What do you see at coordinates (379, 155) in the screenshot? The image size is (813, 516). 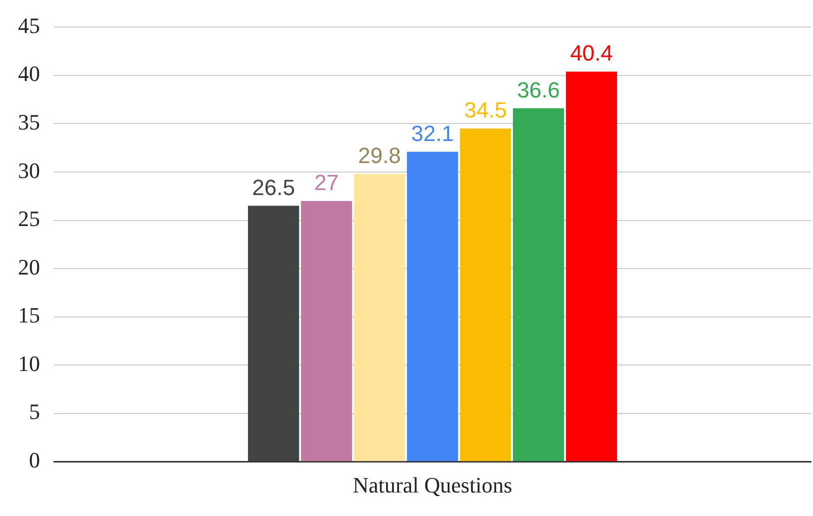 I see `data-label: 29.8` at bounding box center [379, 155].